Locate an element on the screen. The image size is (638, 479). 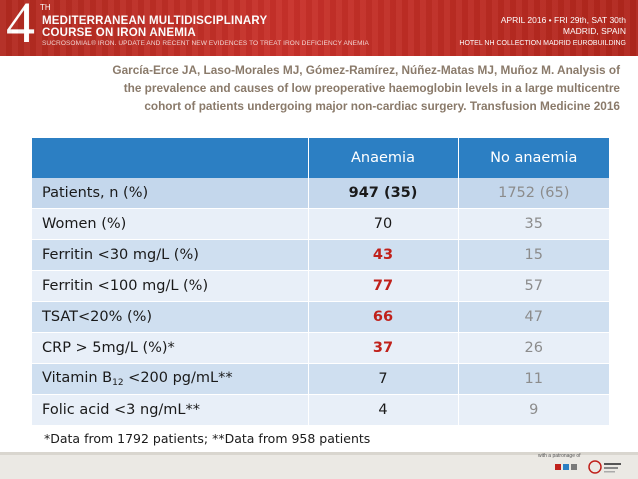
no-anaemia-value: 1752 (65) is located at coordinates (533, 193).